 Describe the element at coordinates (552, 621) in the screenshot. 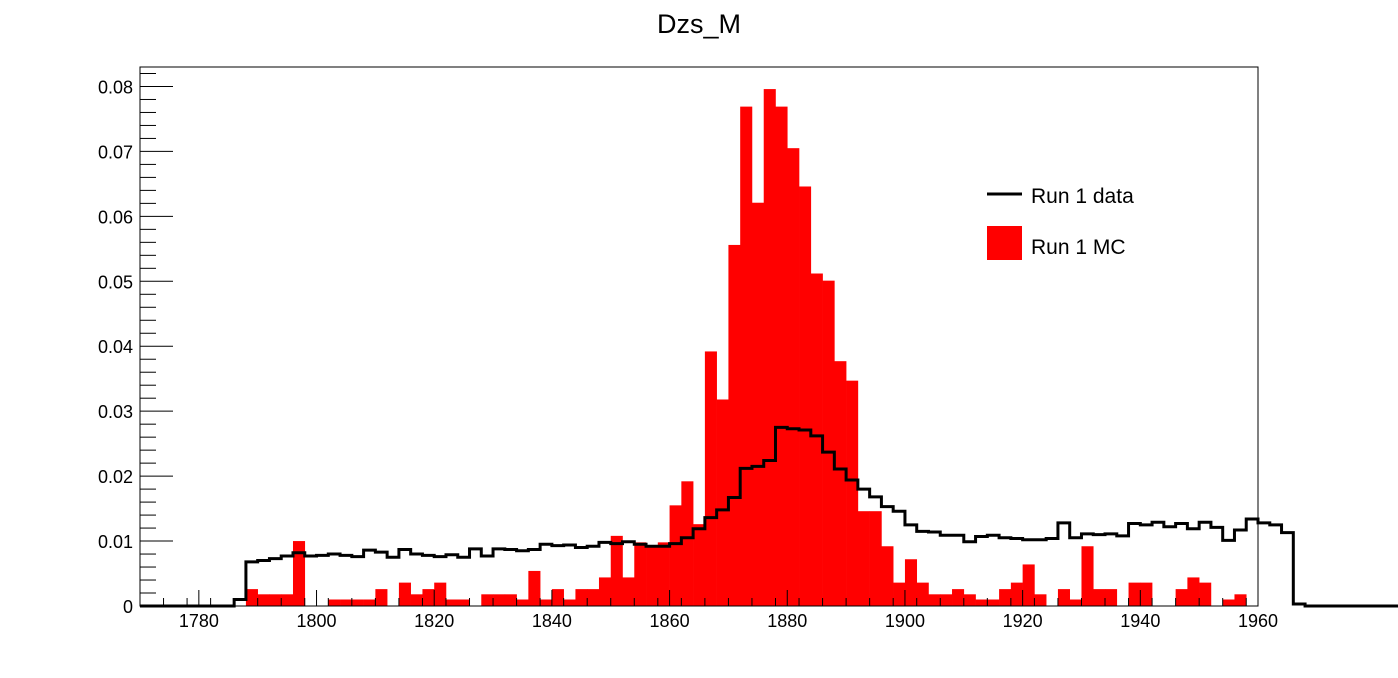

I see `x-tick-label: 1840` at that location.